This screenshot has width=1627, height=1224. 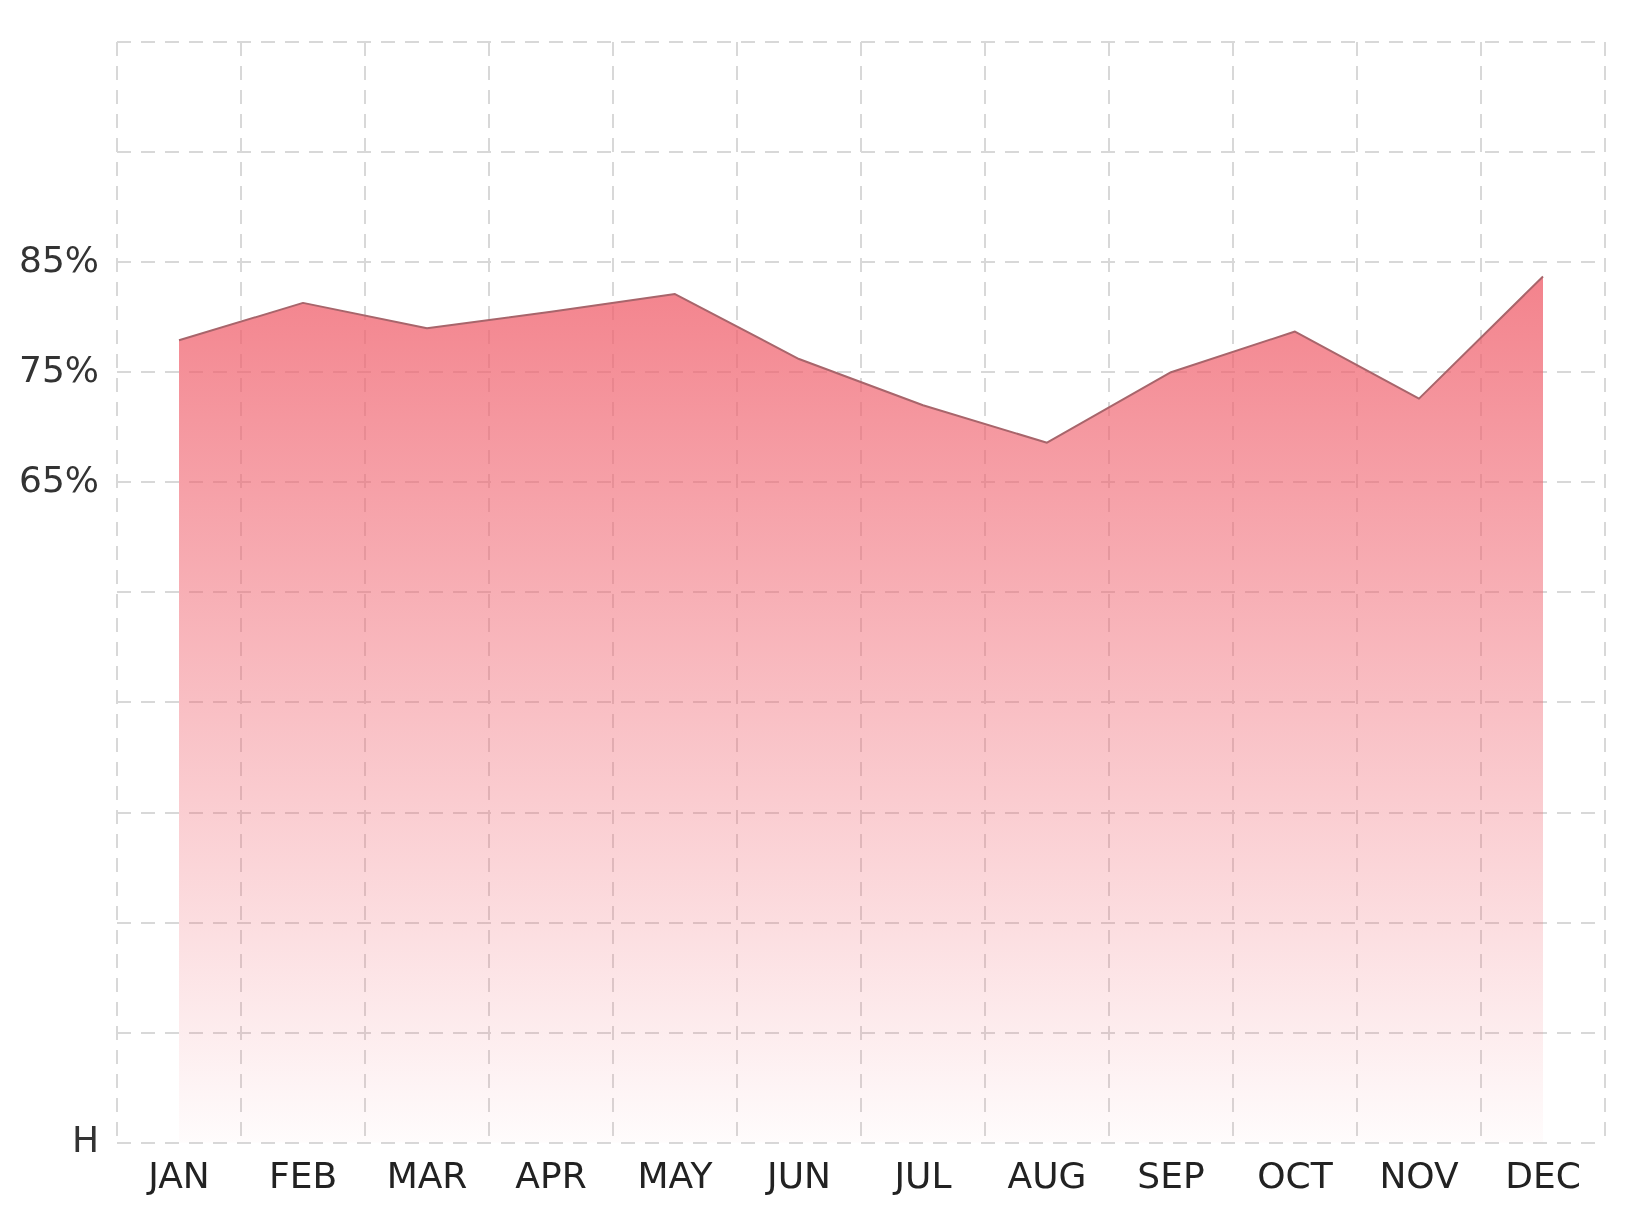 What do you see at coordinates (798, 1175) in the screenshot?
I see `x-tick-label: JUN` at bounding box center [798, 1175].